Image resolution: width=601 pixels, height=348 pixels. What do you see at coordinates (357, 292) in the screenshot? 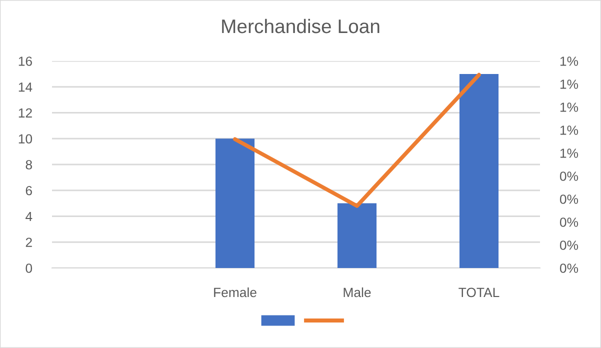
I see `x-tick-label: Male` at bounding box center [357, 292].